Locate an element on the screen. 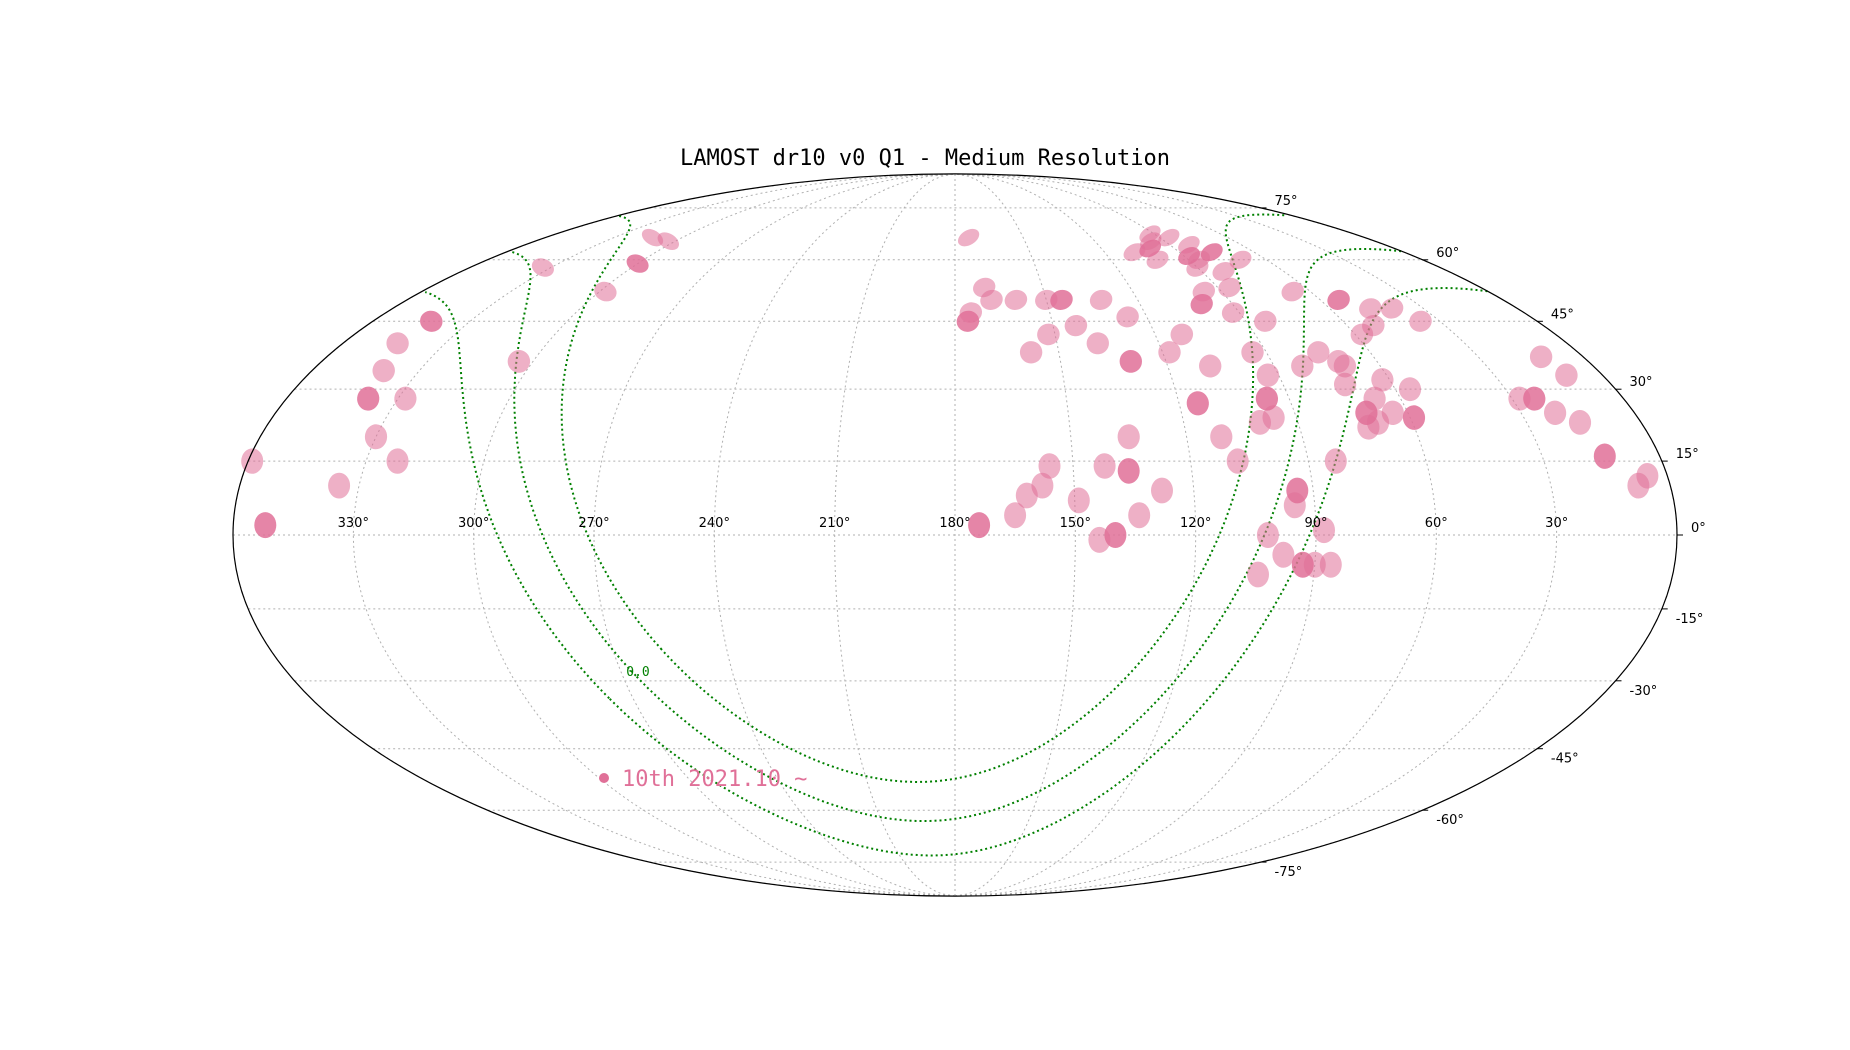 The width and height of the screenshot is (1850, 1050). longitude-tick-label: 150° is located at coordinates (1075, 523).